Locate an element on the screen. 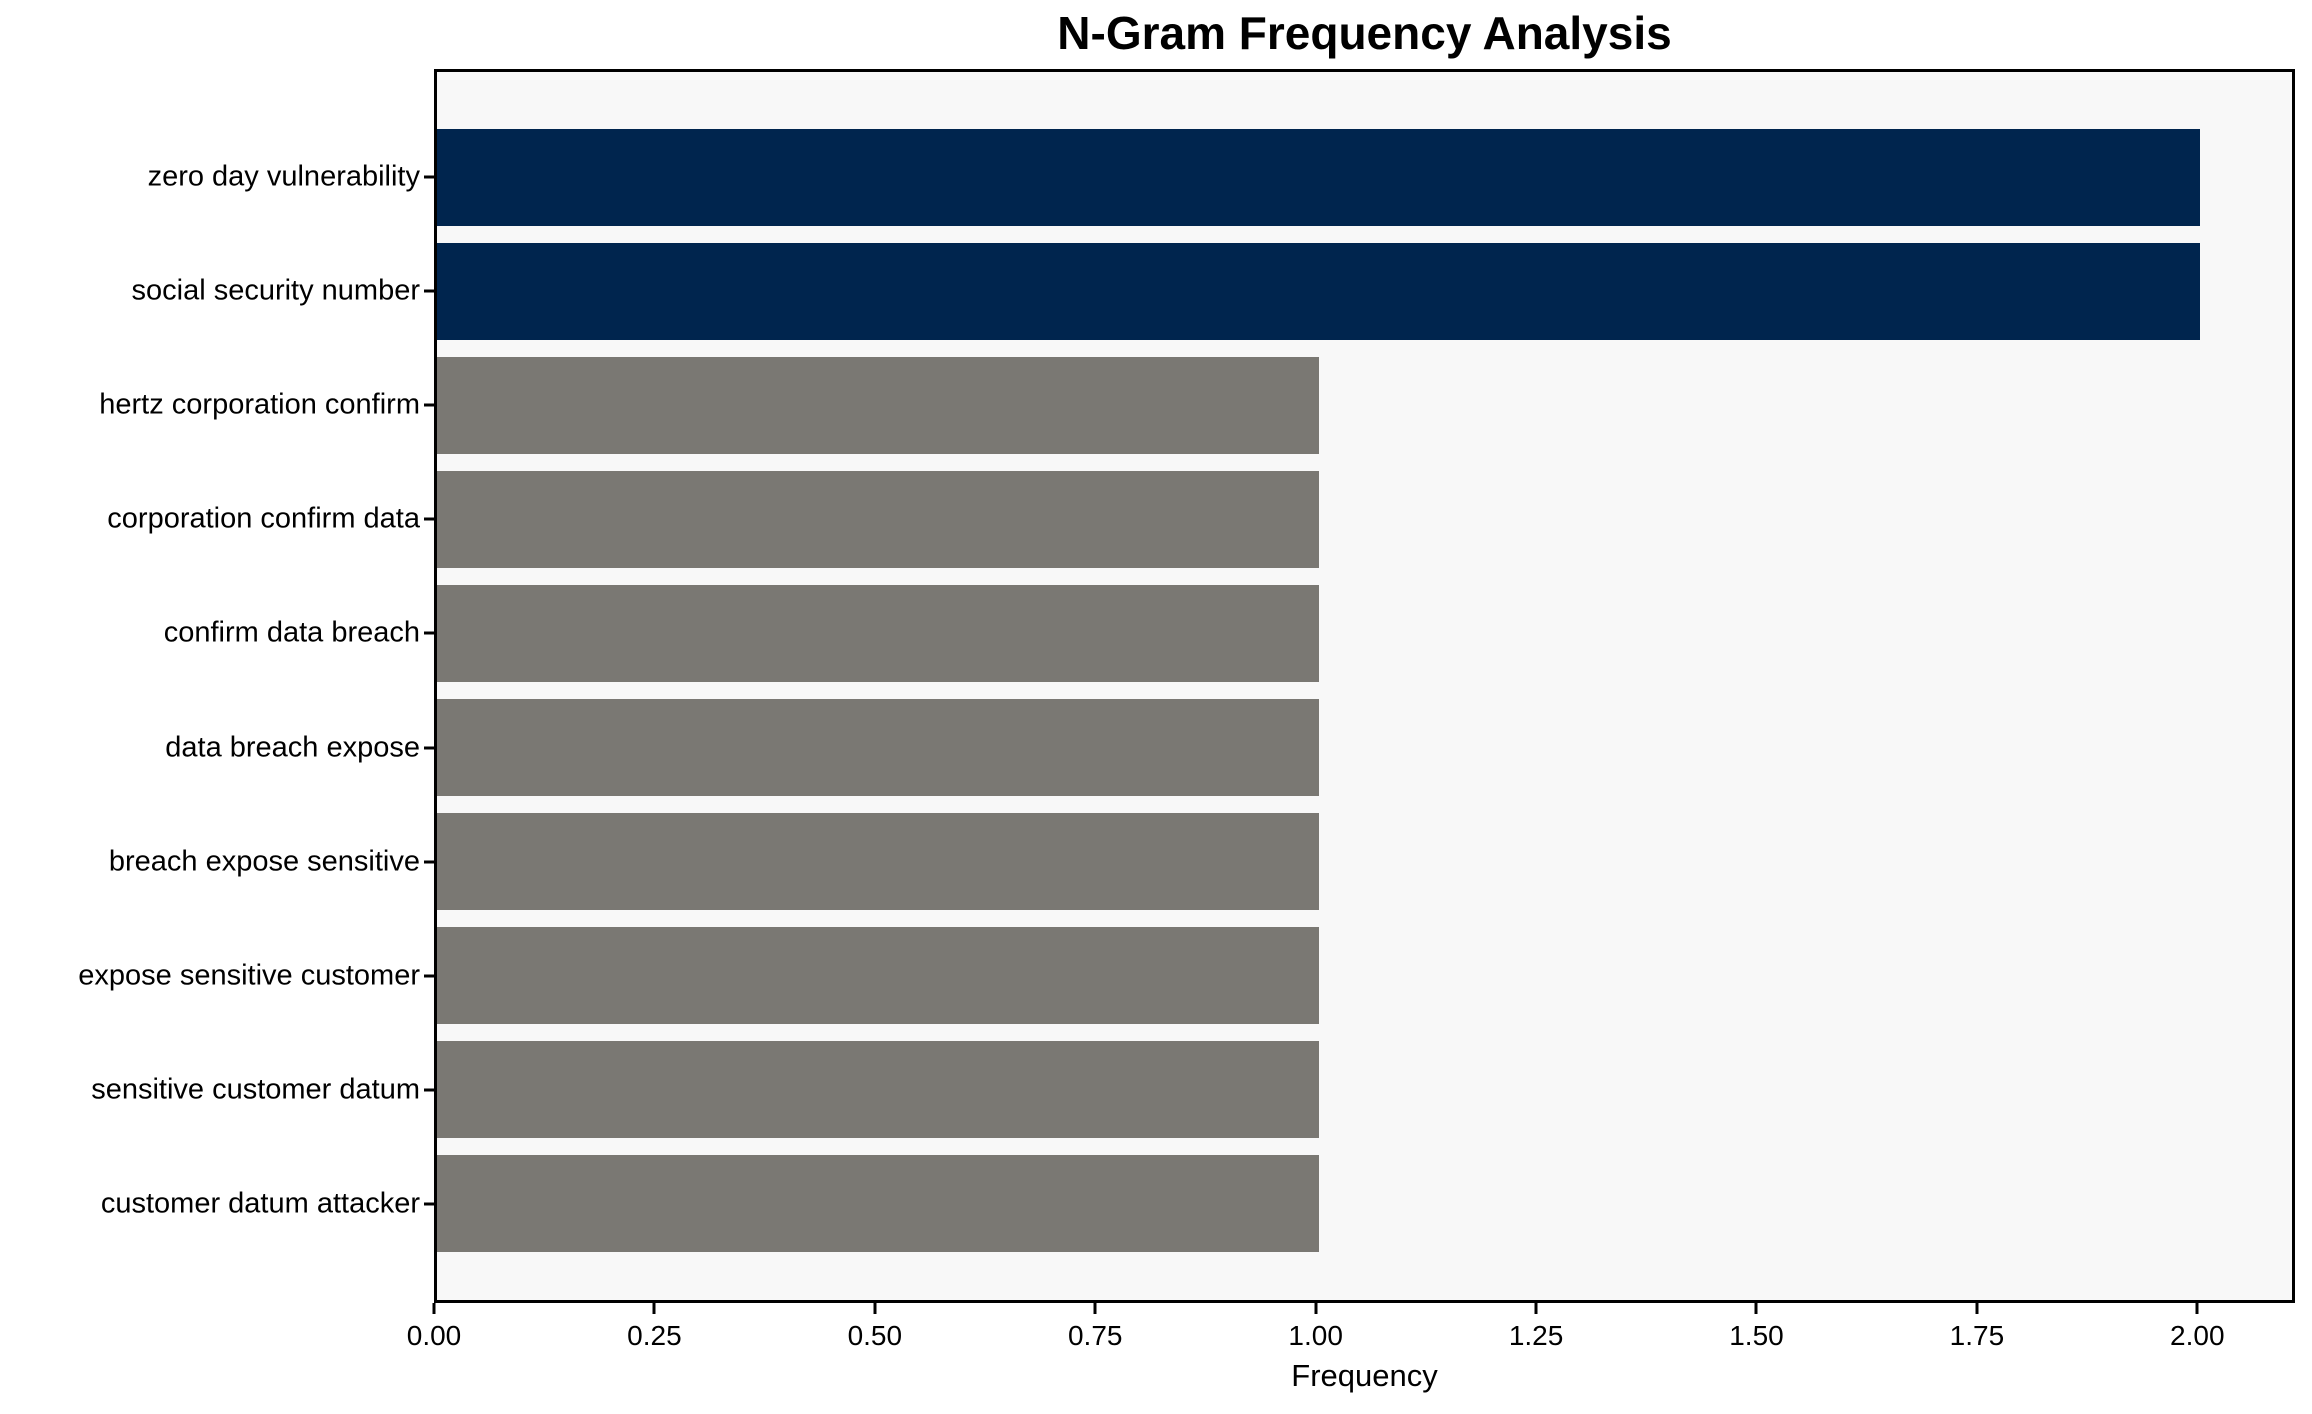 This screenshot has height=1414, width=2312. bar-expose-sensitive-customer is located at coordinates (878, 976).